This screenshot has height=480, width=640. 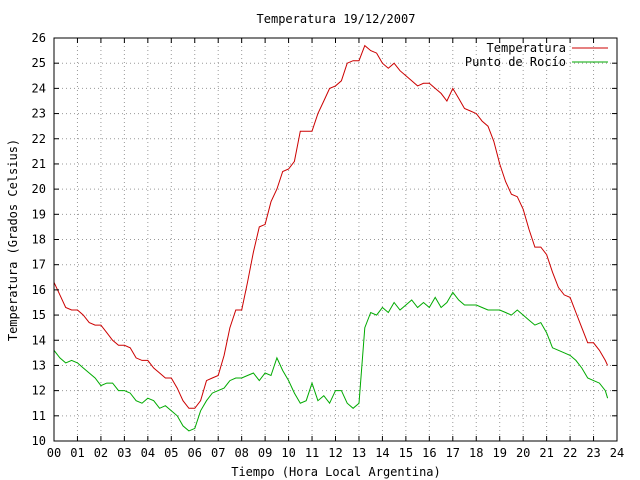 I want to click on x-tick-label: 12, so click(x=335, y=453).